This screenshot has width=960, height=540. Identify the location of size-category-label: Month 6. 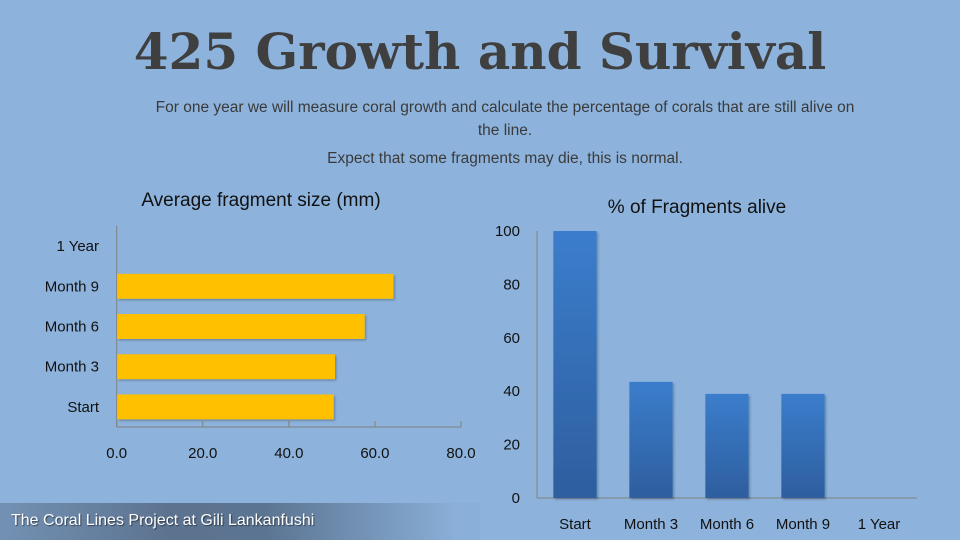
(72, 327).